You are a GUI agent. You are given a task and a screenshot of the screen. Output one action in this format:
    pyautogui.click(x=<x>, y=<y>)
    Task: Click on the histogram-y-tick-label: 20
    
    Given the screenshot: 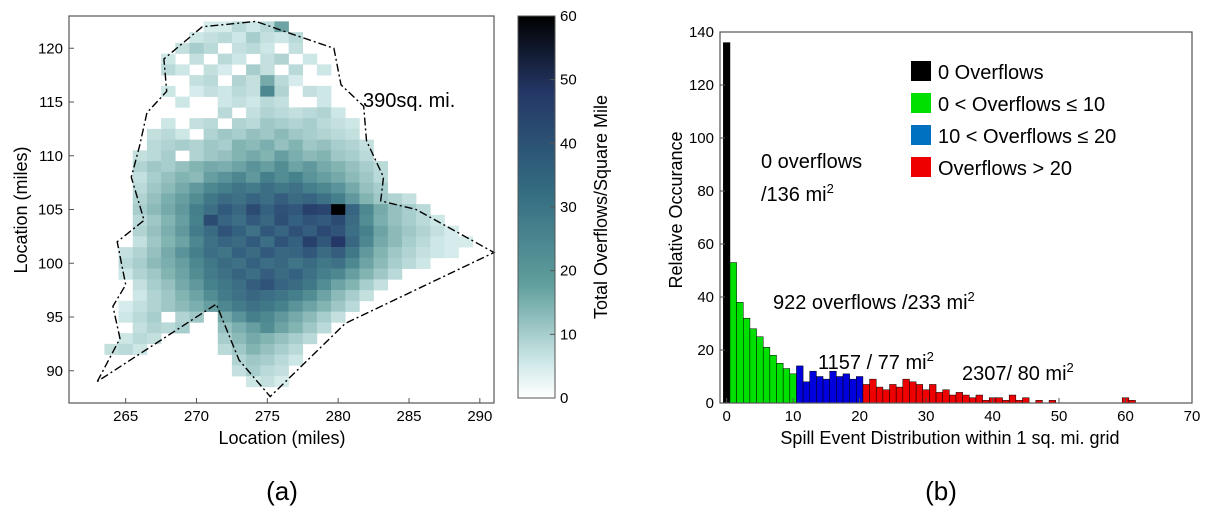 What is the action you would take?
    pyautogui.click(x=705, y=350)
    